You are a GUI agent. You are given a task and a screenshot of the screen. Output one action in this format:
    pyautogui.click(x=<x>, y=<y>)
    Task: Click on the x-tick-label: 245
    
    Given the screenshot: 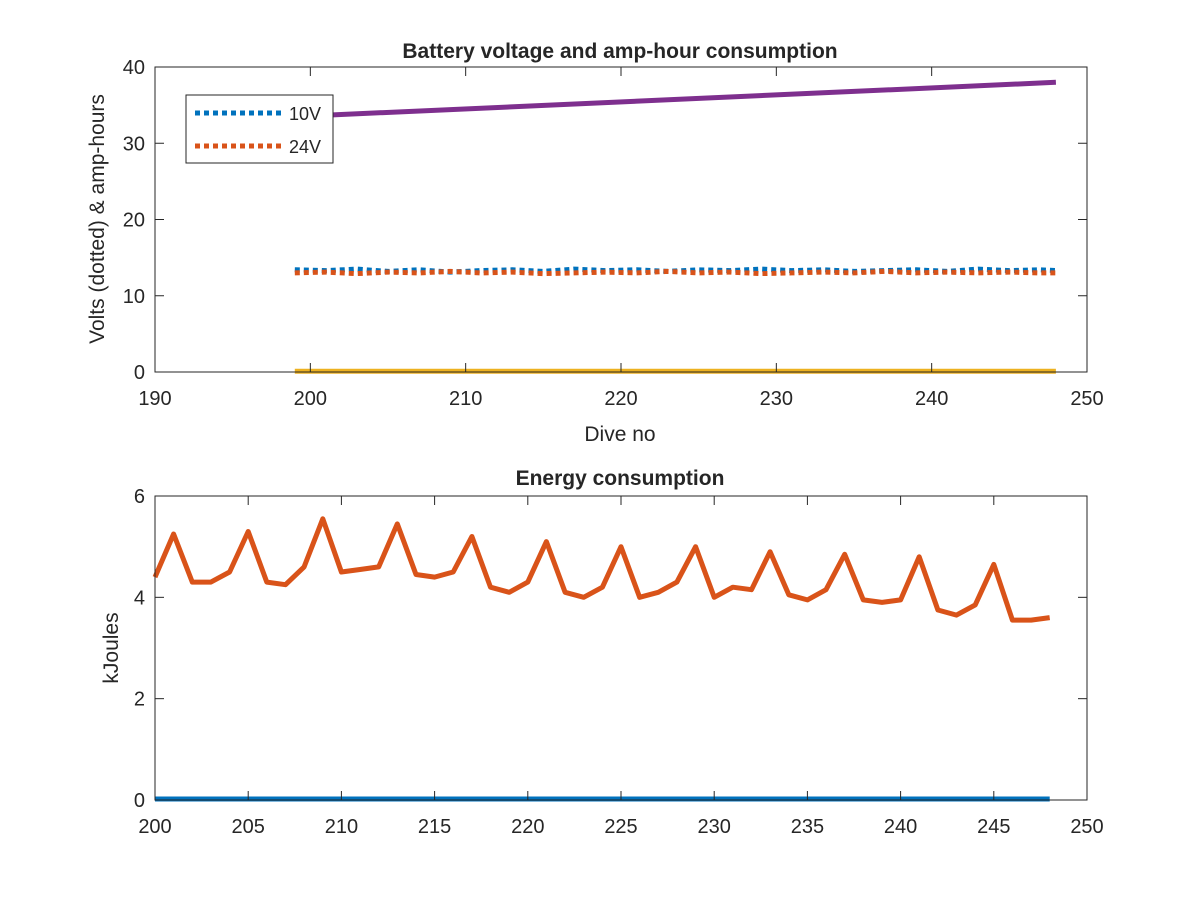 What is the action you would take?
    pyautogui.click(x=993, y=827)
    